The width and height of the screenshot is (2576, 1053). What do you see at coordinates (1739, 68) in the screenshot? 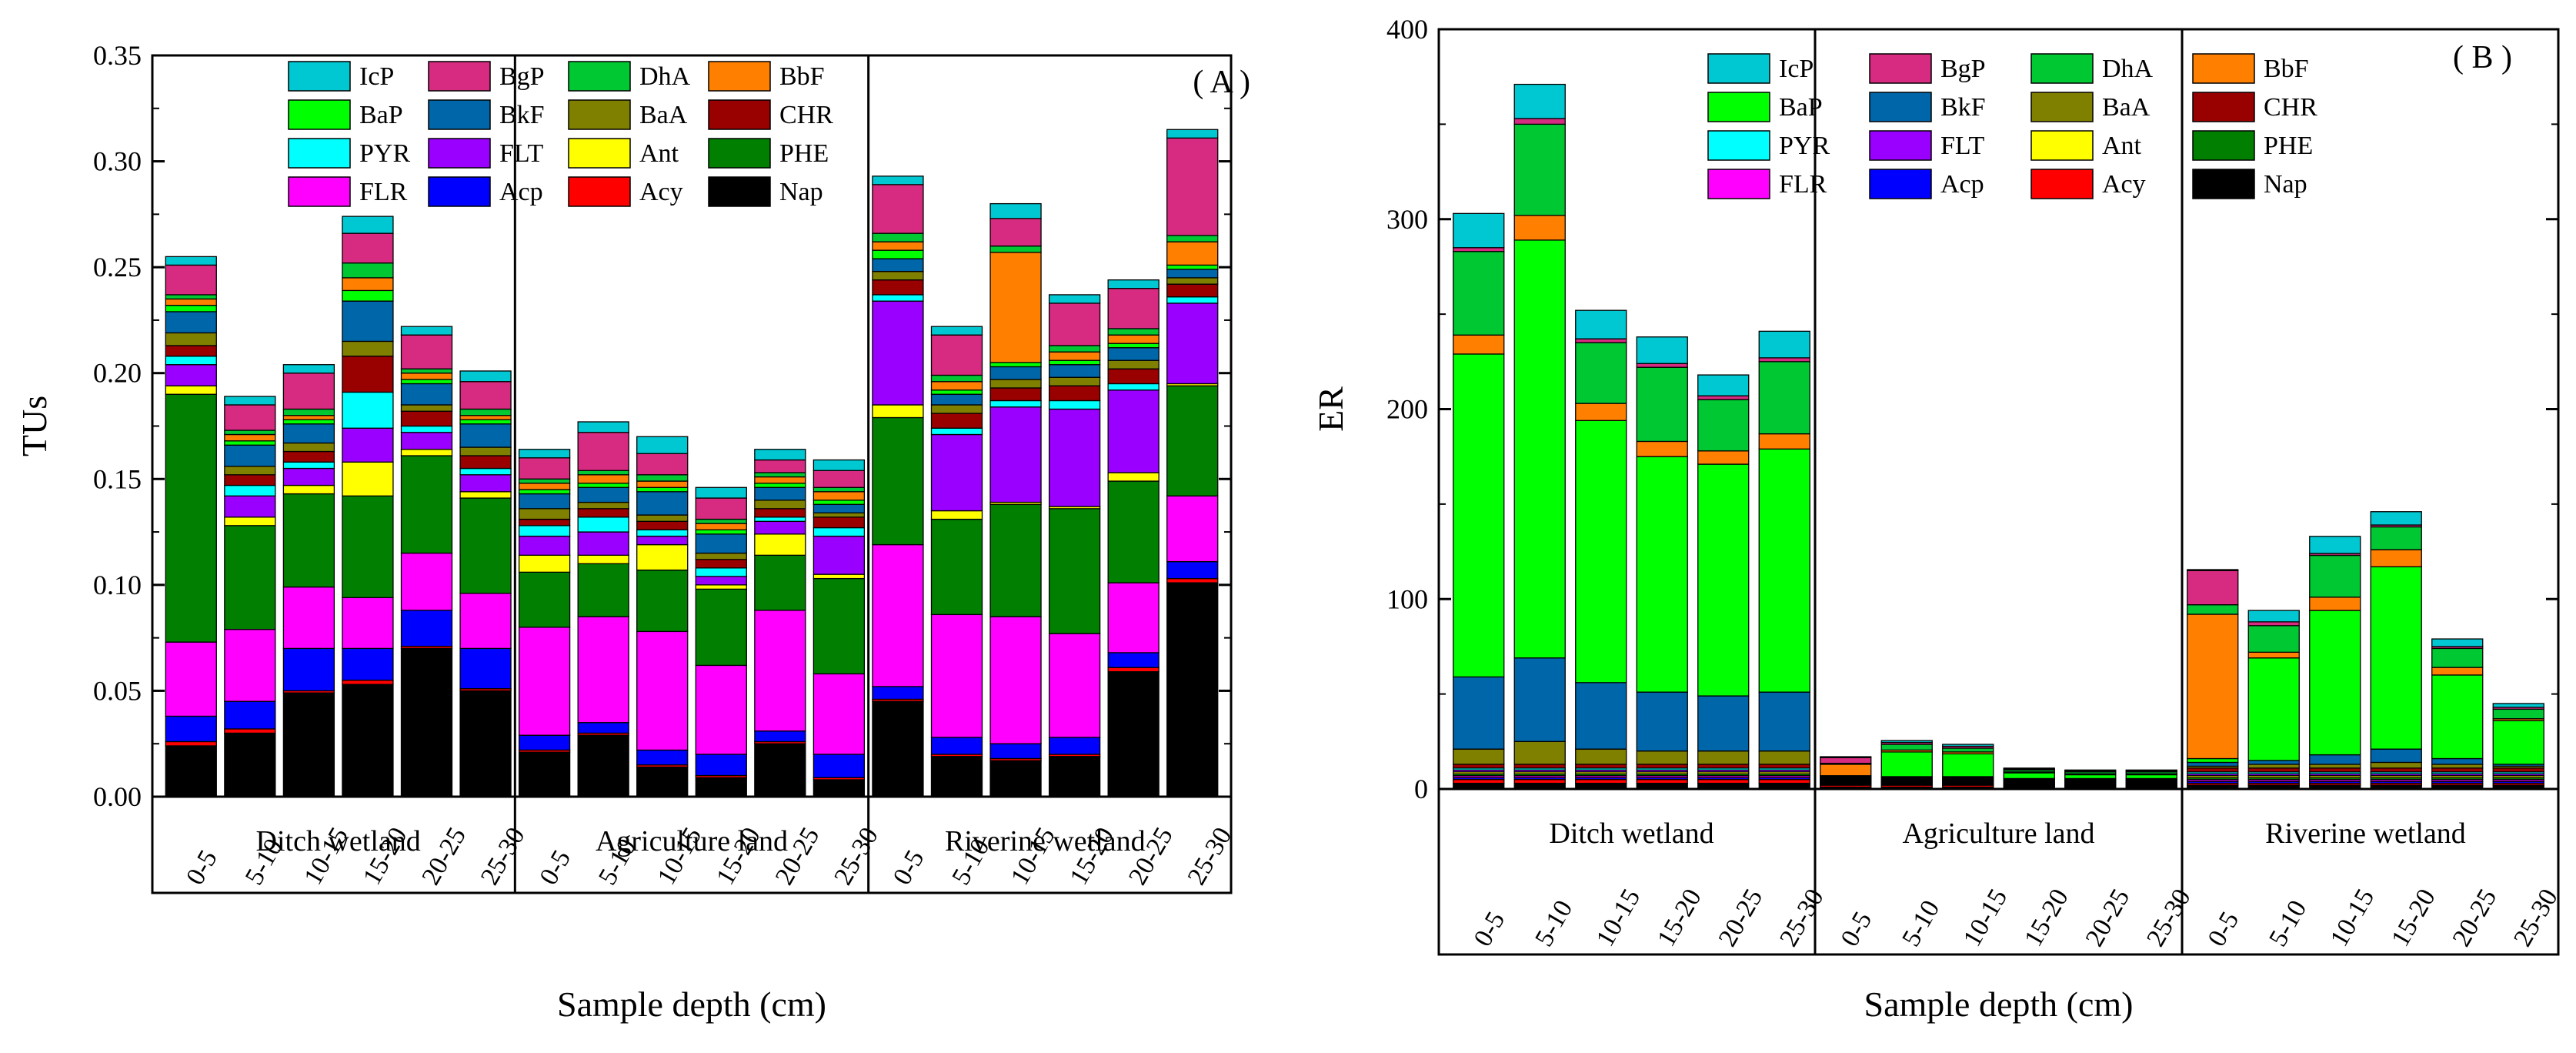
I see `legend-swatch-icp` at bounding box center [1739, 68].